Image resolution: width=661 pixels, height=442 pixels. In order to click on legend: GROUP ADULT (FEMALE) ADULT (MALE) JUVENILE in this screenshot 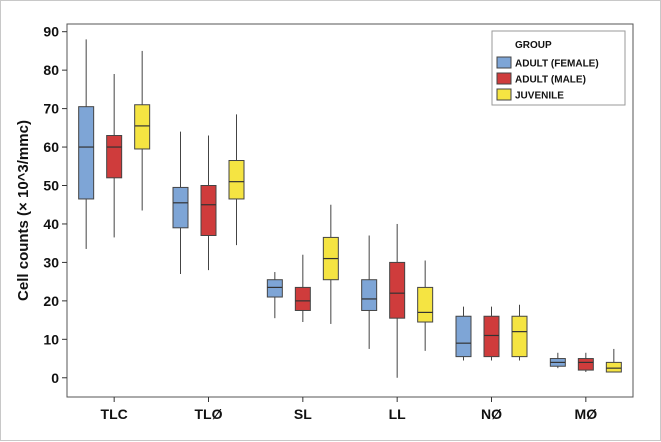, I will do `click(558, 68)`.